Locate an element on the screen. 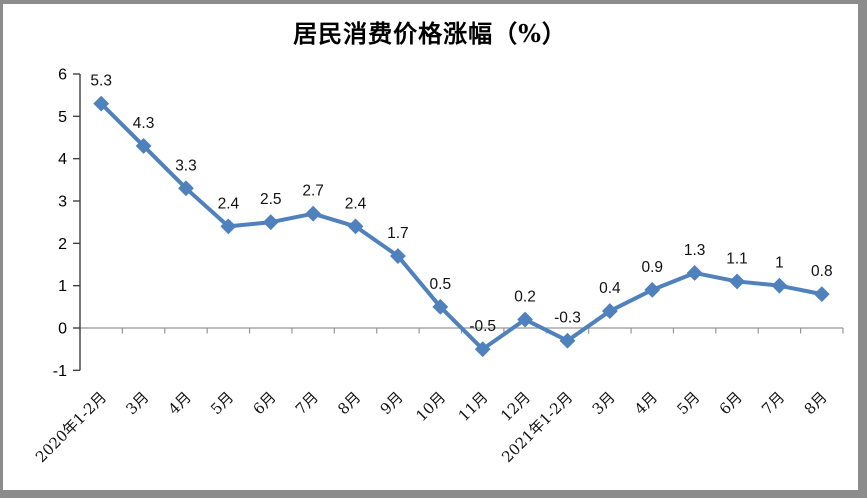 This screenshot has width=867, height=498. data-label: 3.3 is located at coordinates (186, 165).